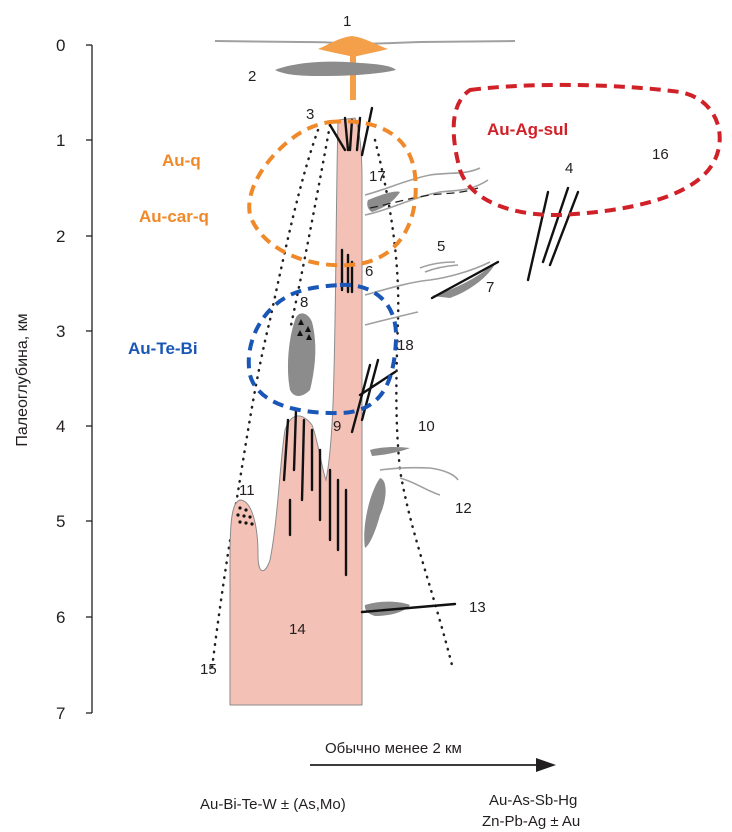 Image resolution: width=732 pixels, height=832 pixels. Describe the element at coordinates (174, 216) in the screenshot. I see `zone-label-au-car-q: Au-car-q` at that location.